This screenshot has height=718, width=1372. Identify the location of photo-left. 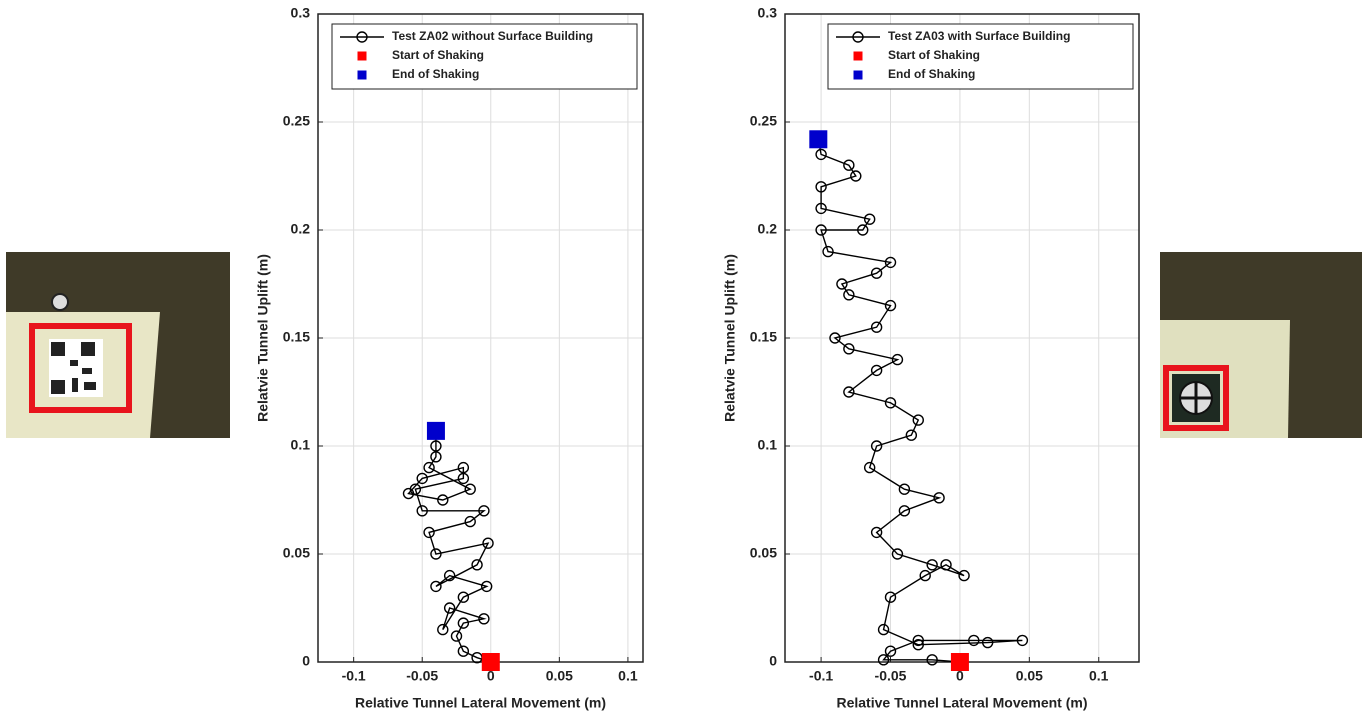
(118, 345).